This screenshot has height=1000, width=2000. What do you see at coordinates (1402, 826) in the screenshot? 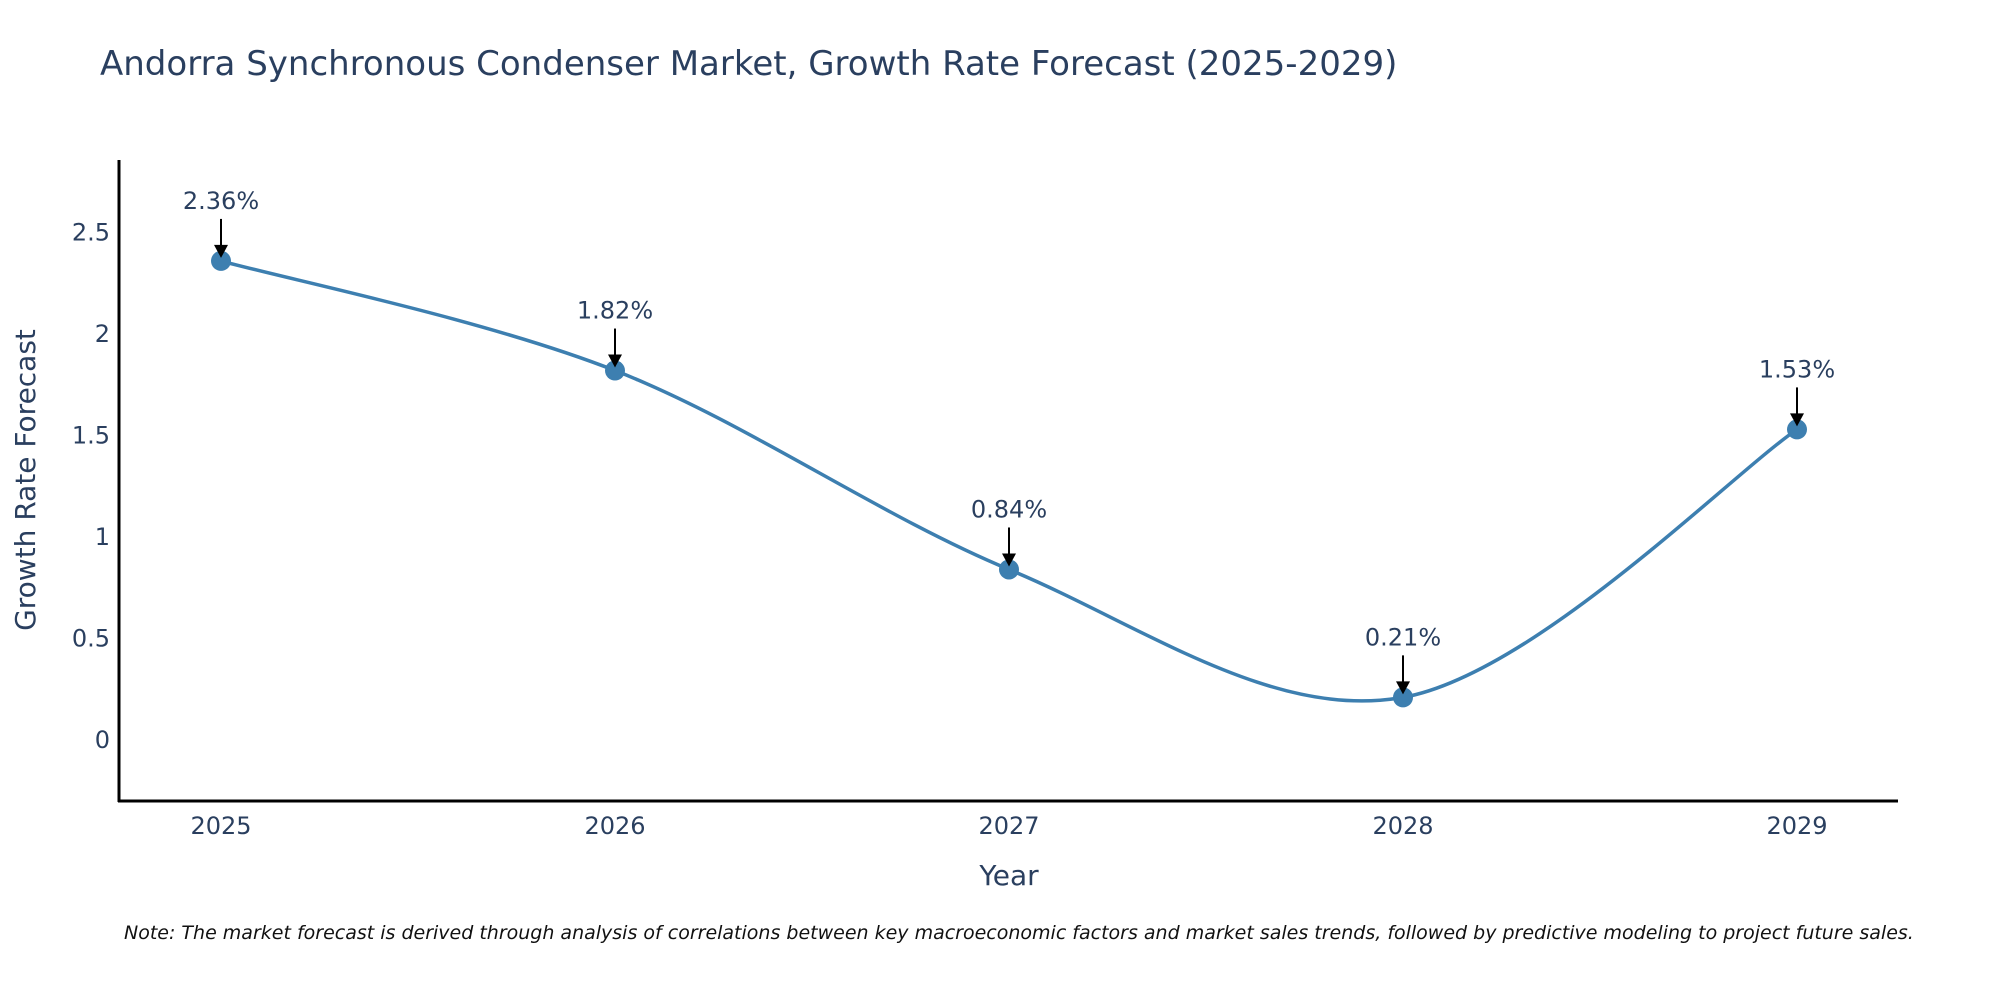
I see `x-tick-label: 2028` at bounding box center [1402, 826].